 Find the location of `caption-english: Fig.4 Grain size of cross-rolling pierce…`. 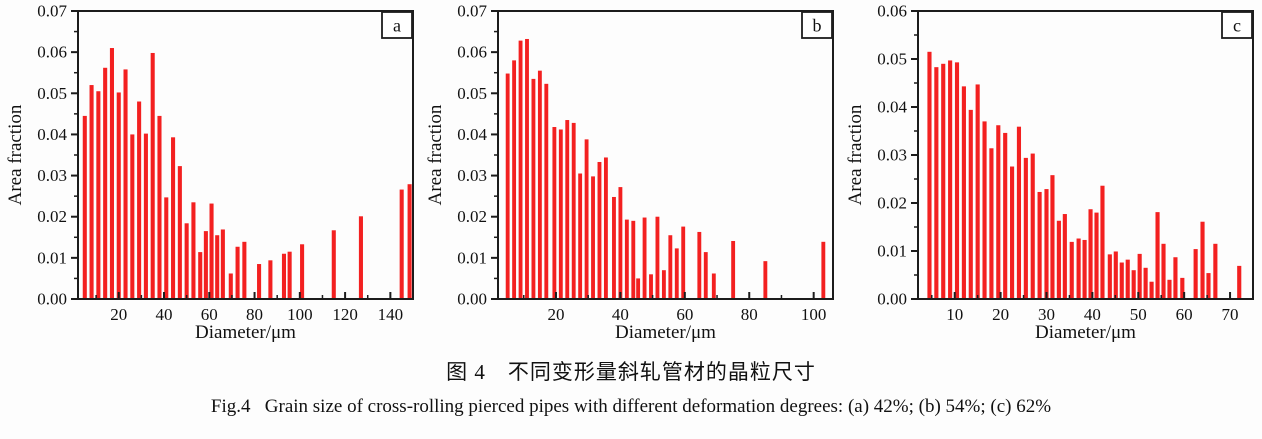

caption-english: Fig.4 Grain size of cross-rolling pierce… is located at coordinates (631, 406).